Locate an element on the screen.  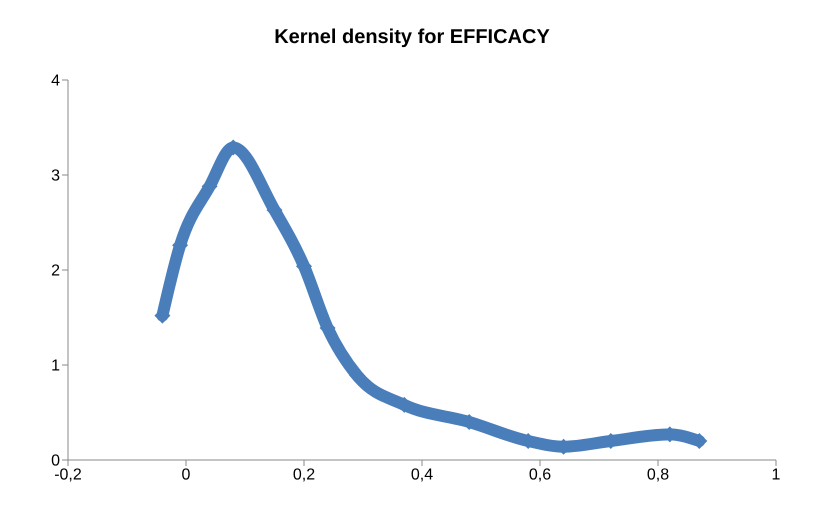
x-tick-label: 0,4 is located at coordinates (422, 475).